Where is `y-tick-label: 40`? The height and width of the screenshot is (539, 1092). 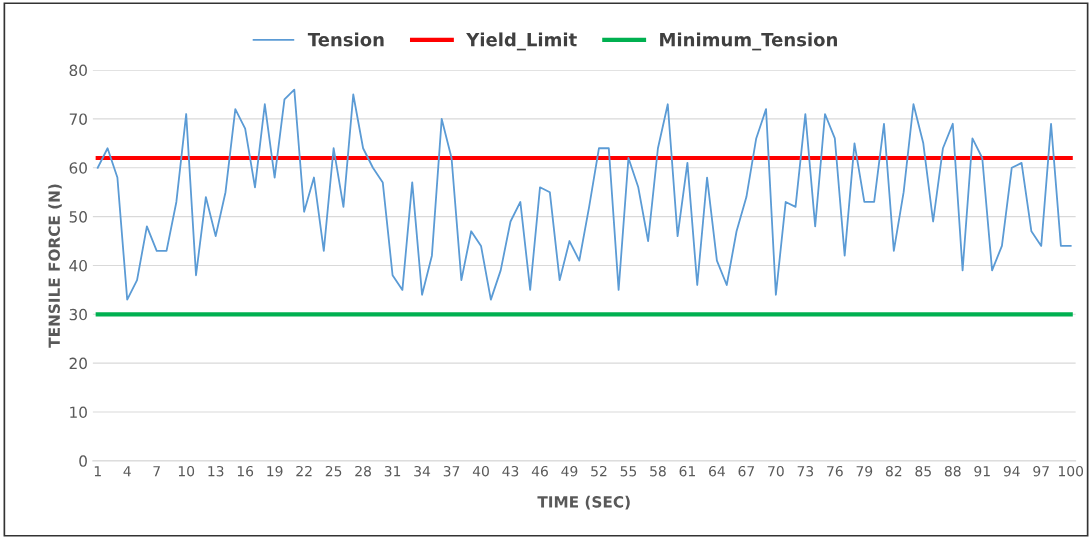
y-tick-label: 40 is located at coordinates (78, 265).